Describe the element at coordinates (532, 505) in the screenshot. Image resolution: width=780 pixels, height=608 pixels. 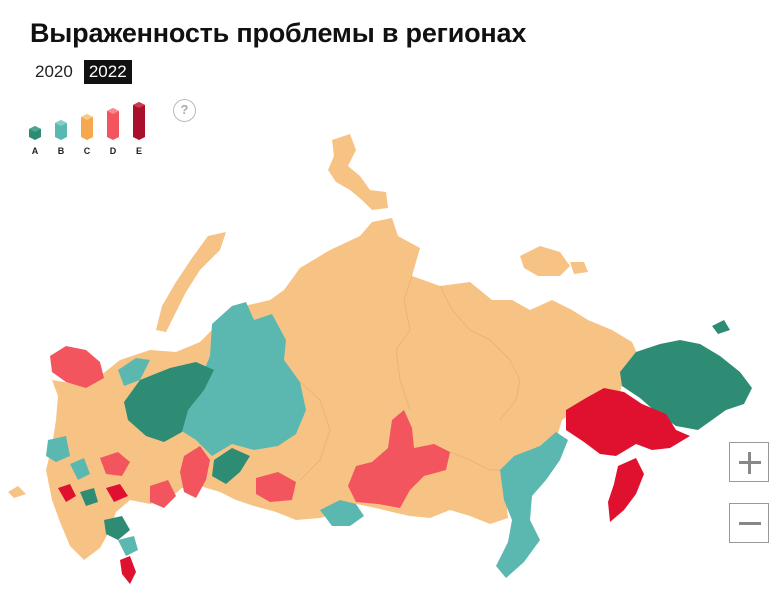
I see `region-amur` at that location.